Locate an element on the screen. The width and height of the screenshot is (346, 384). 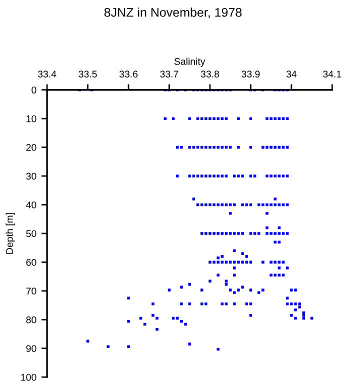
y-axis-title: Depth [m] is located at coordinates (10, 233).